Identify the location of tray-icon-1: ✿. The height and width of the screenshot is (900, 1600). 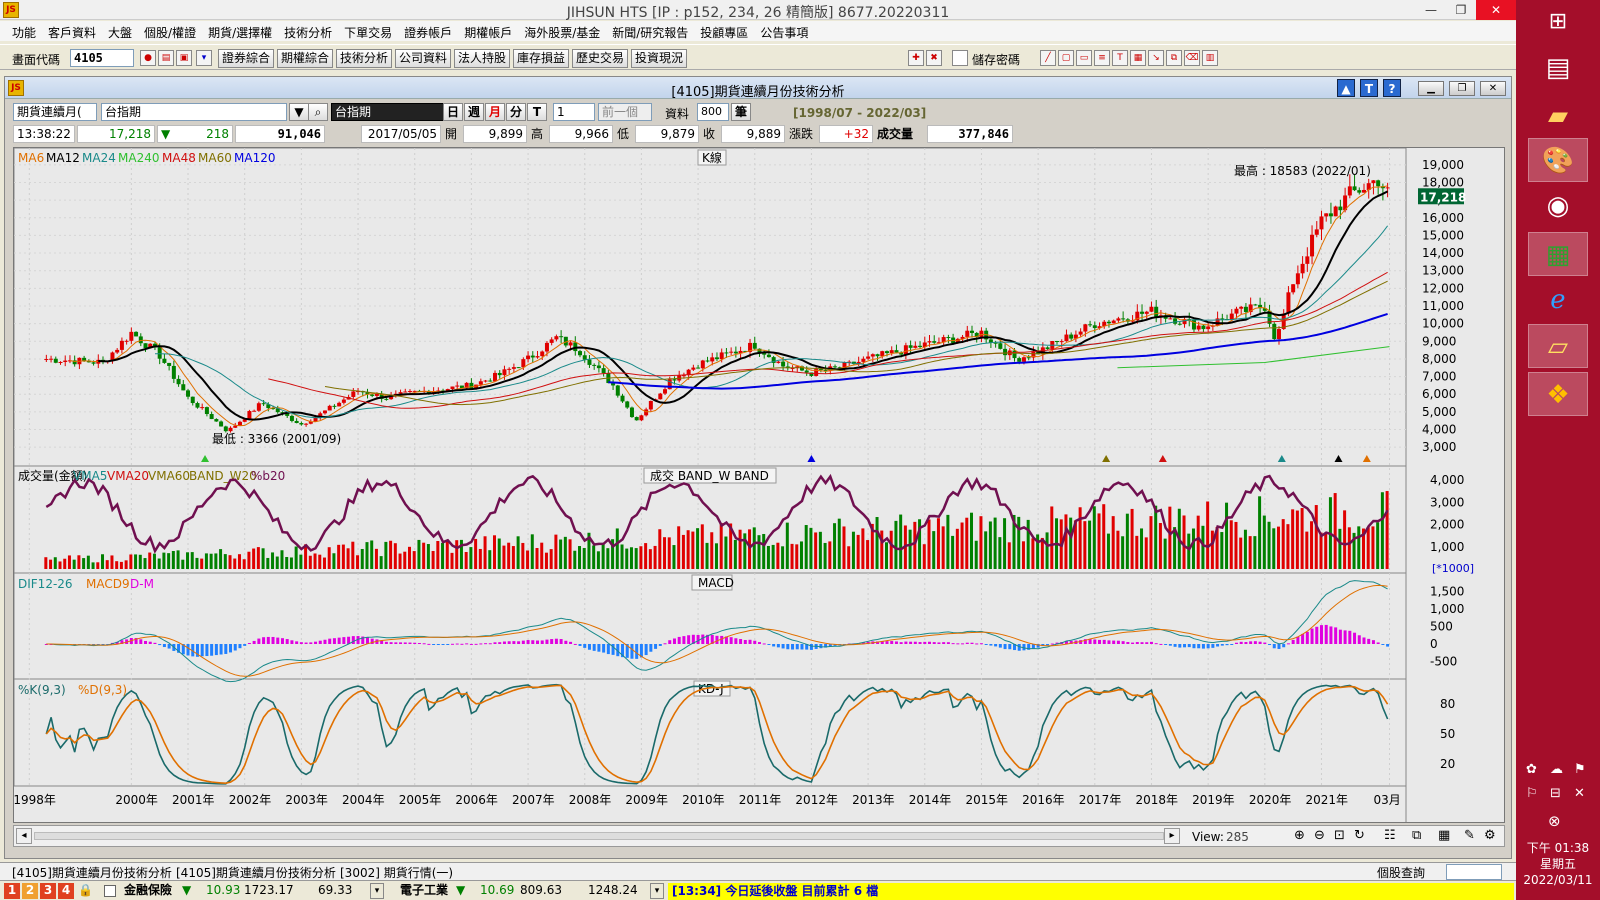
(1531, 769).